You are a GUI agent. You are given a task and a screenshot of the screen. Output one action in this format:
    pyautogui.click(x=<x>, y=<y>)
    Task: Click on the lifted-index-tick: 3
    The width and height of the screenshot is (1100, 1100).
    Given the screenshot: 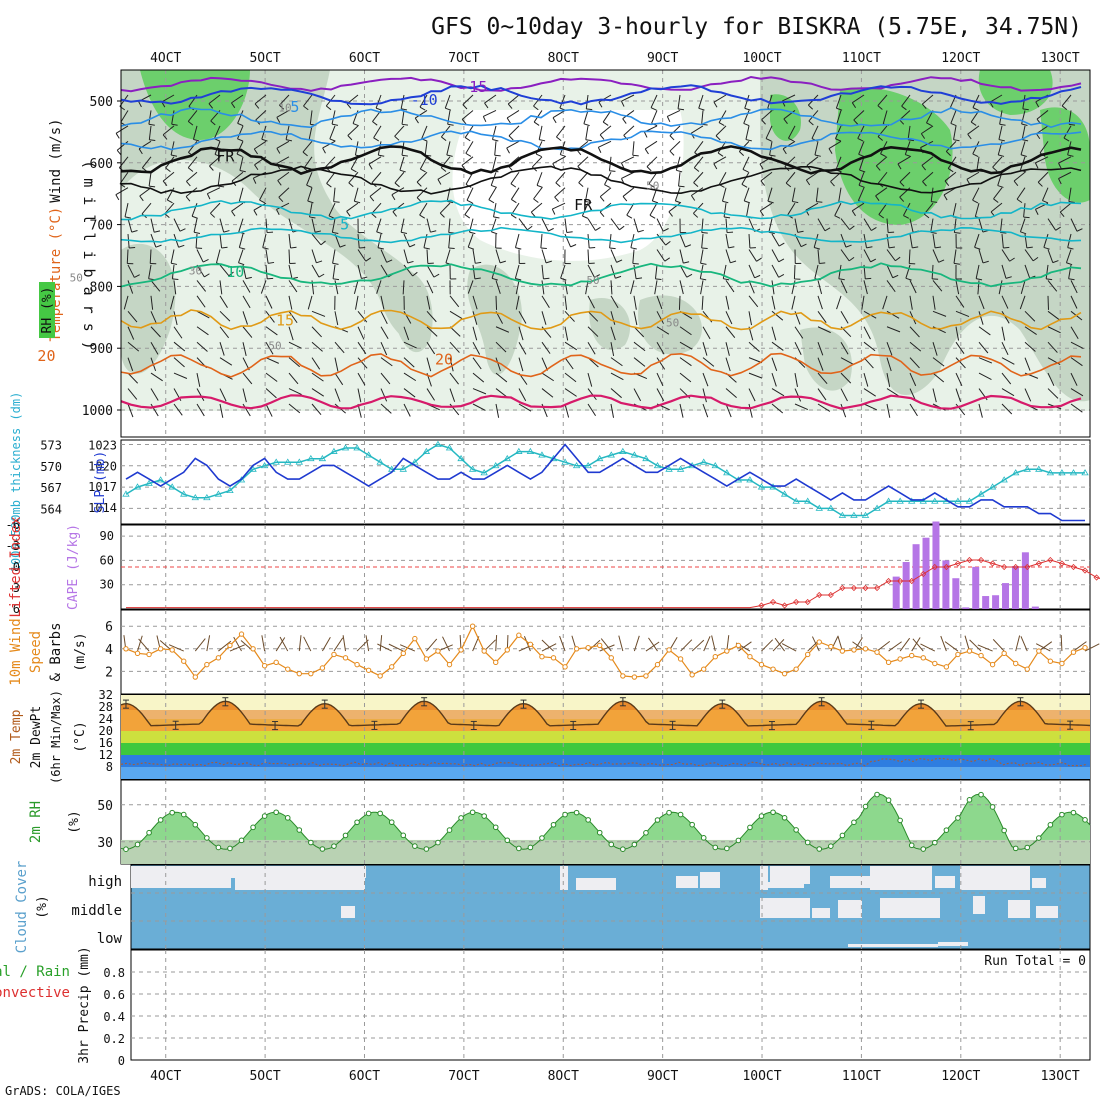 What is the action you would take?
    pyautogui.click(x=16, y=588)
    